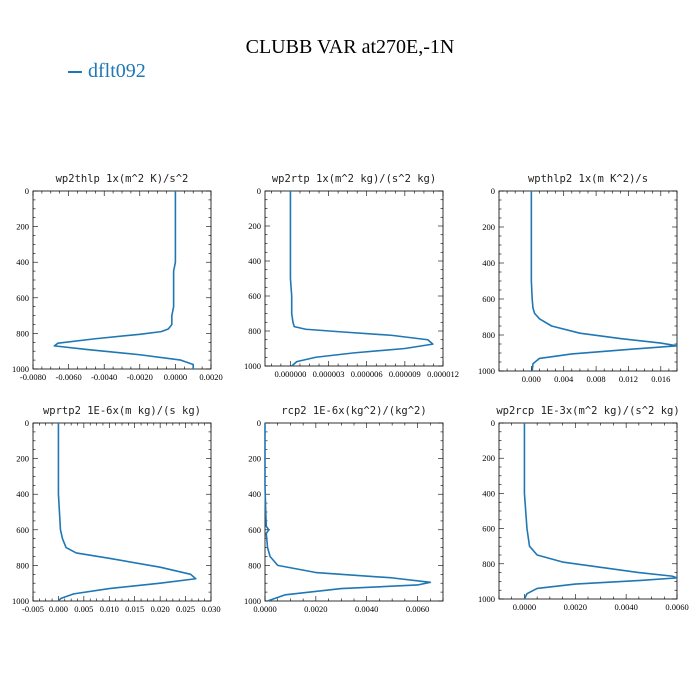 The height and width of the screenshot is (700, 700). Describe the element at coordinates (109, 609) in the screenshot. I see `x-tick-label: 0.010` at that location.